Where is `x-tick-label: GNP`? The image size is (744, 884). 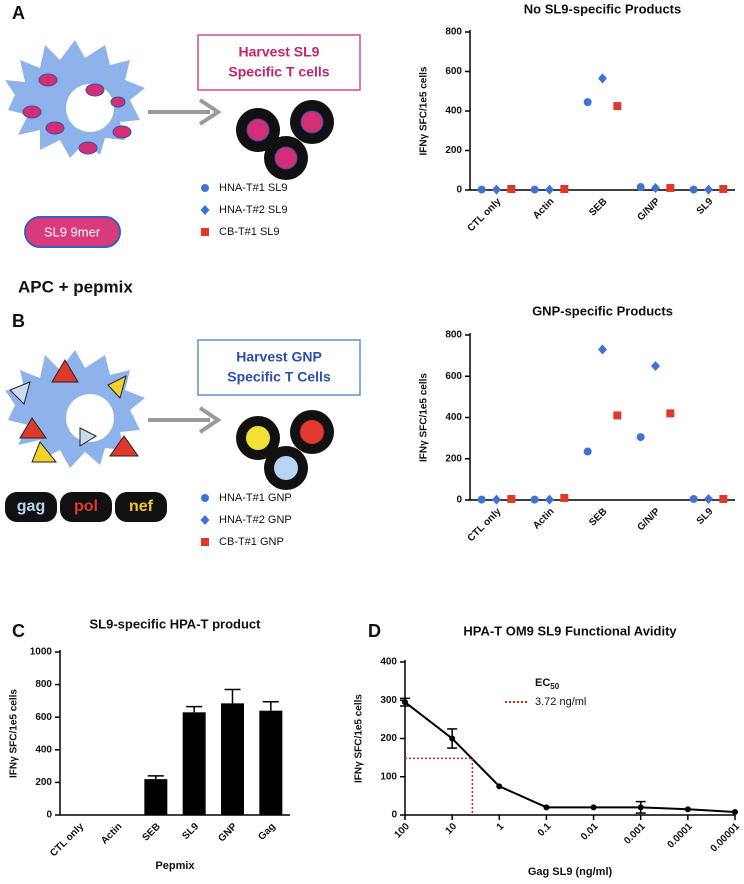
x-tick-label: GNP is located at coordinates (227, 832).